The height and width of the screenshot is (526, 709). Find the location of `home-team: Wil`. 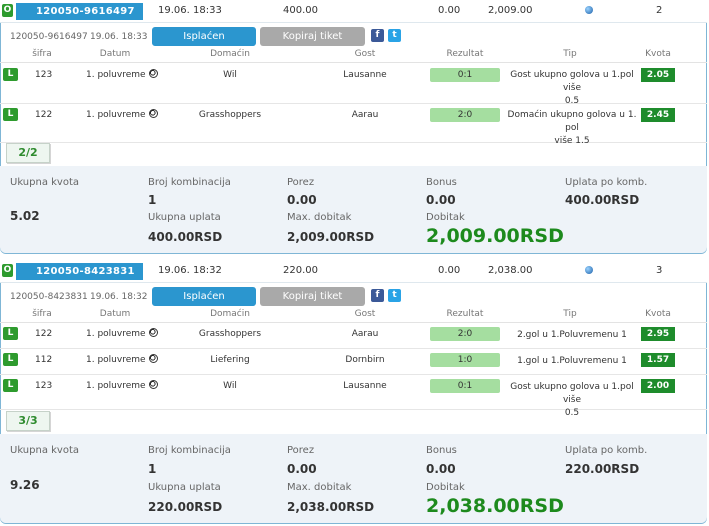

home-team: Wil is located at coordinates (230, 75).